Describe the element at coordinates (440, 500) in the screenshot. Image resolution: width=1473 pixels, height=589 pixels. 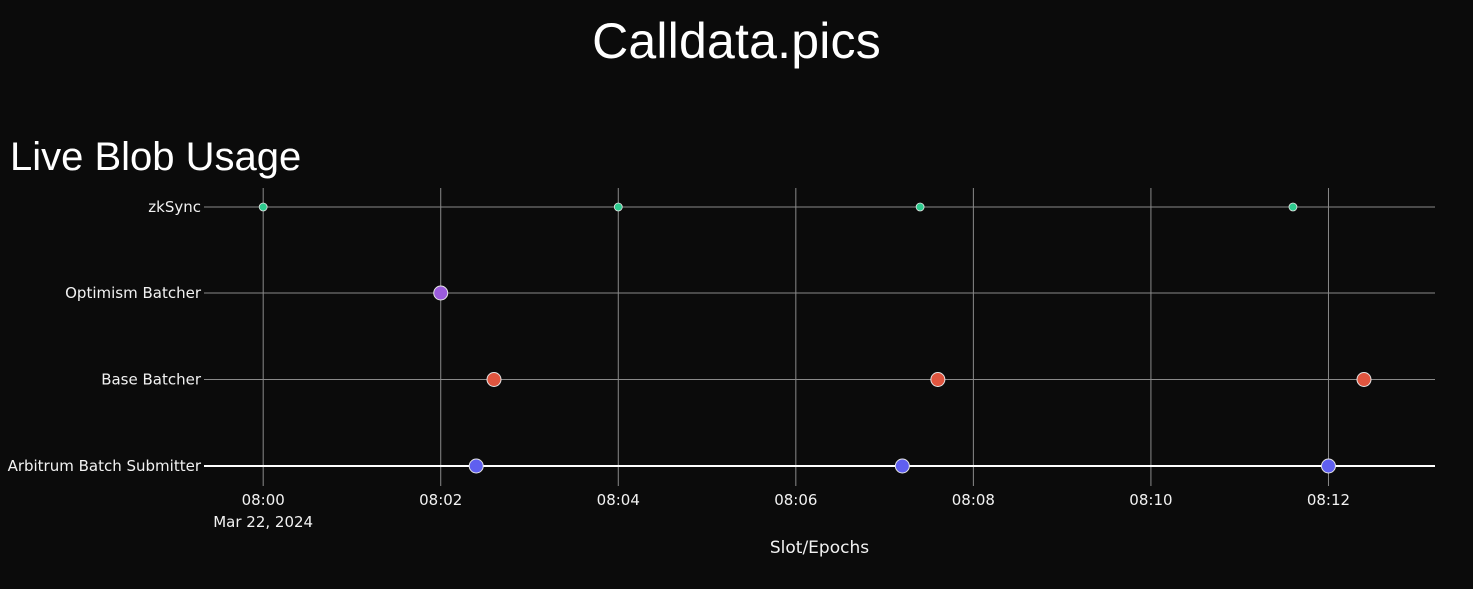
I see `x-tick-label: 08:02` at that location.